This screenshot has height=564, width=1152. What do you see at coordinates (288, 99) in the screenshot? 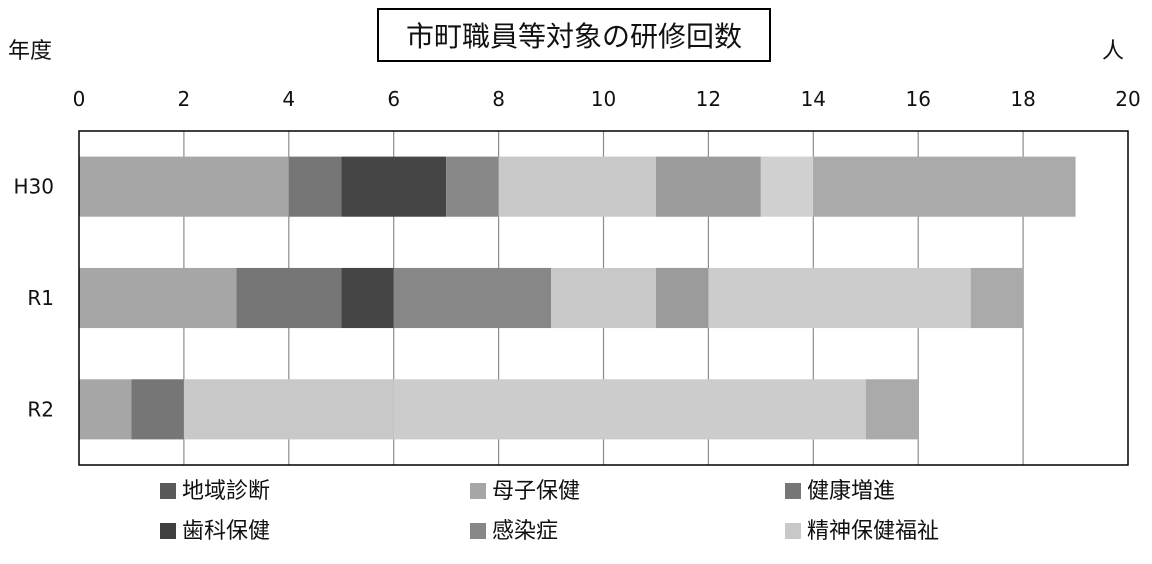
I see `x-tick-label: 4` at bounding box center [288, 99].